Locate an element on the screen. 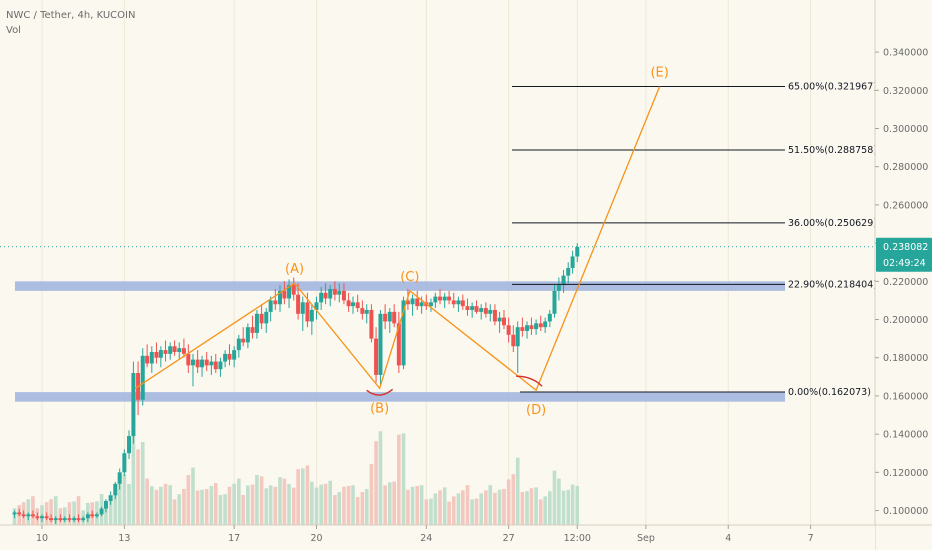  time-axis: 10 13 17 20 24 27 12:00 Sep 4 7 is located at coordinates (466, 537).